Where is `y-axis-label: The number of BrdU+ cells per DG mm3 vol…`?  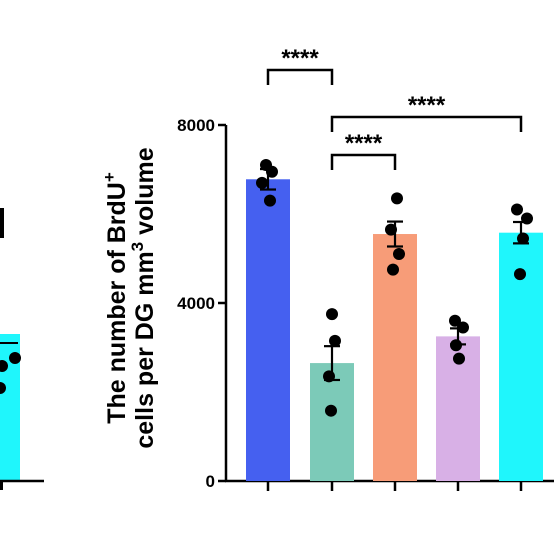 y-axis-label: The number of BrdU+ cells per DG mm3 vol… is located at coordinates (129, 297).